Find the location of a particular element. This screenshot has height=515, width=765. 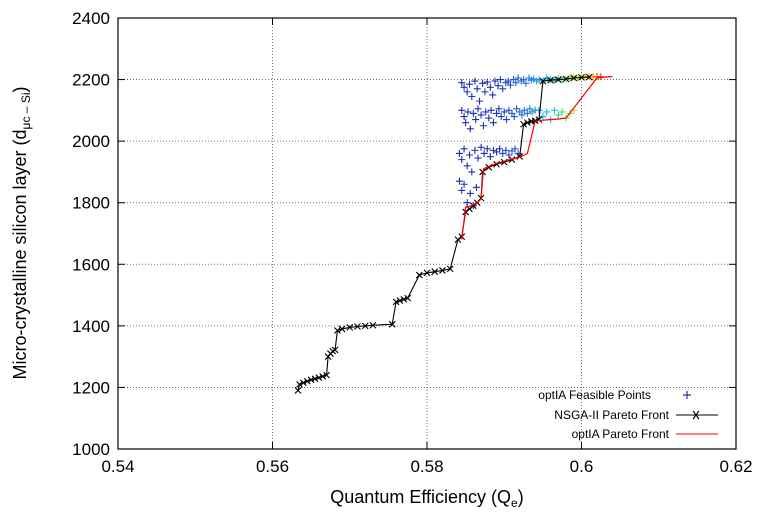

y-tick-label: 2000 is located at coordinates (91, 141).